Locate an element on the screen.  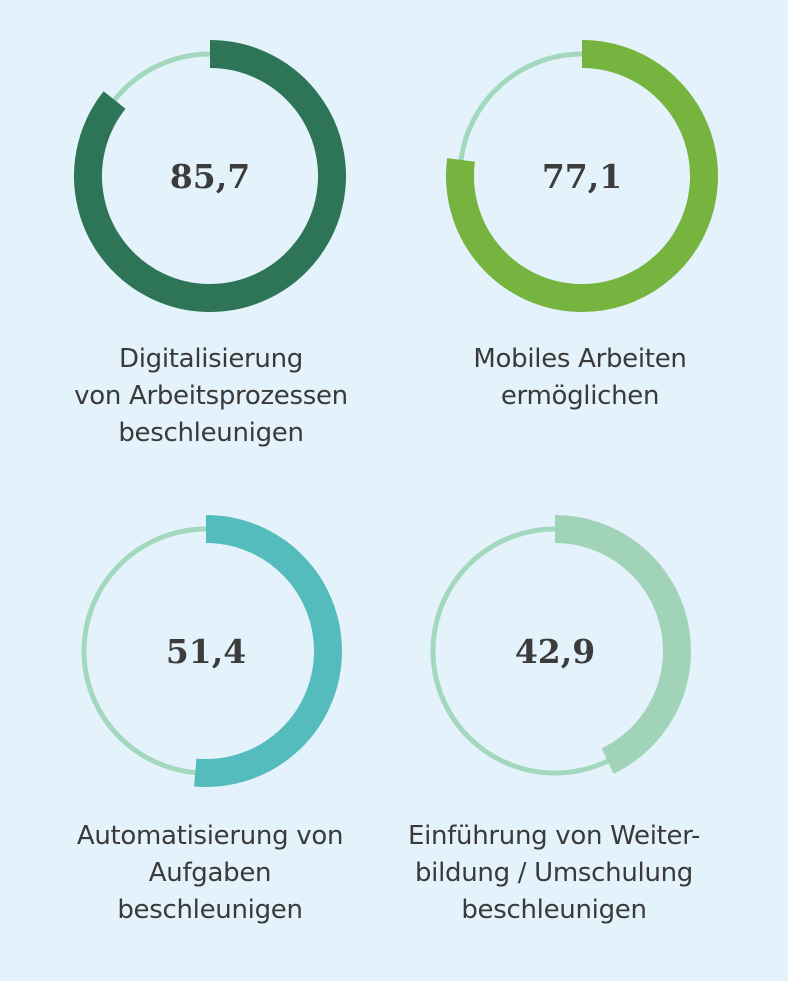
ring-value-0: 85,7 is located at coordinates (210, 176).